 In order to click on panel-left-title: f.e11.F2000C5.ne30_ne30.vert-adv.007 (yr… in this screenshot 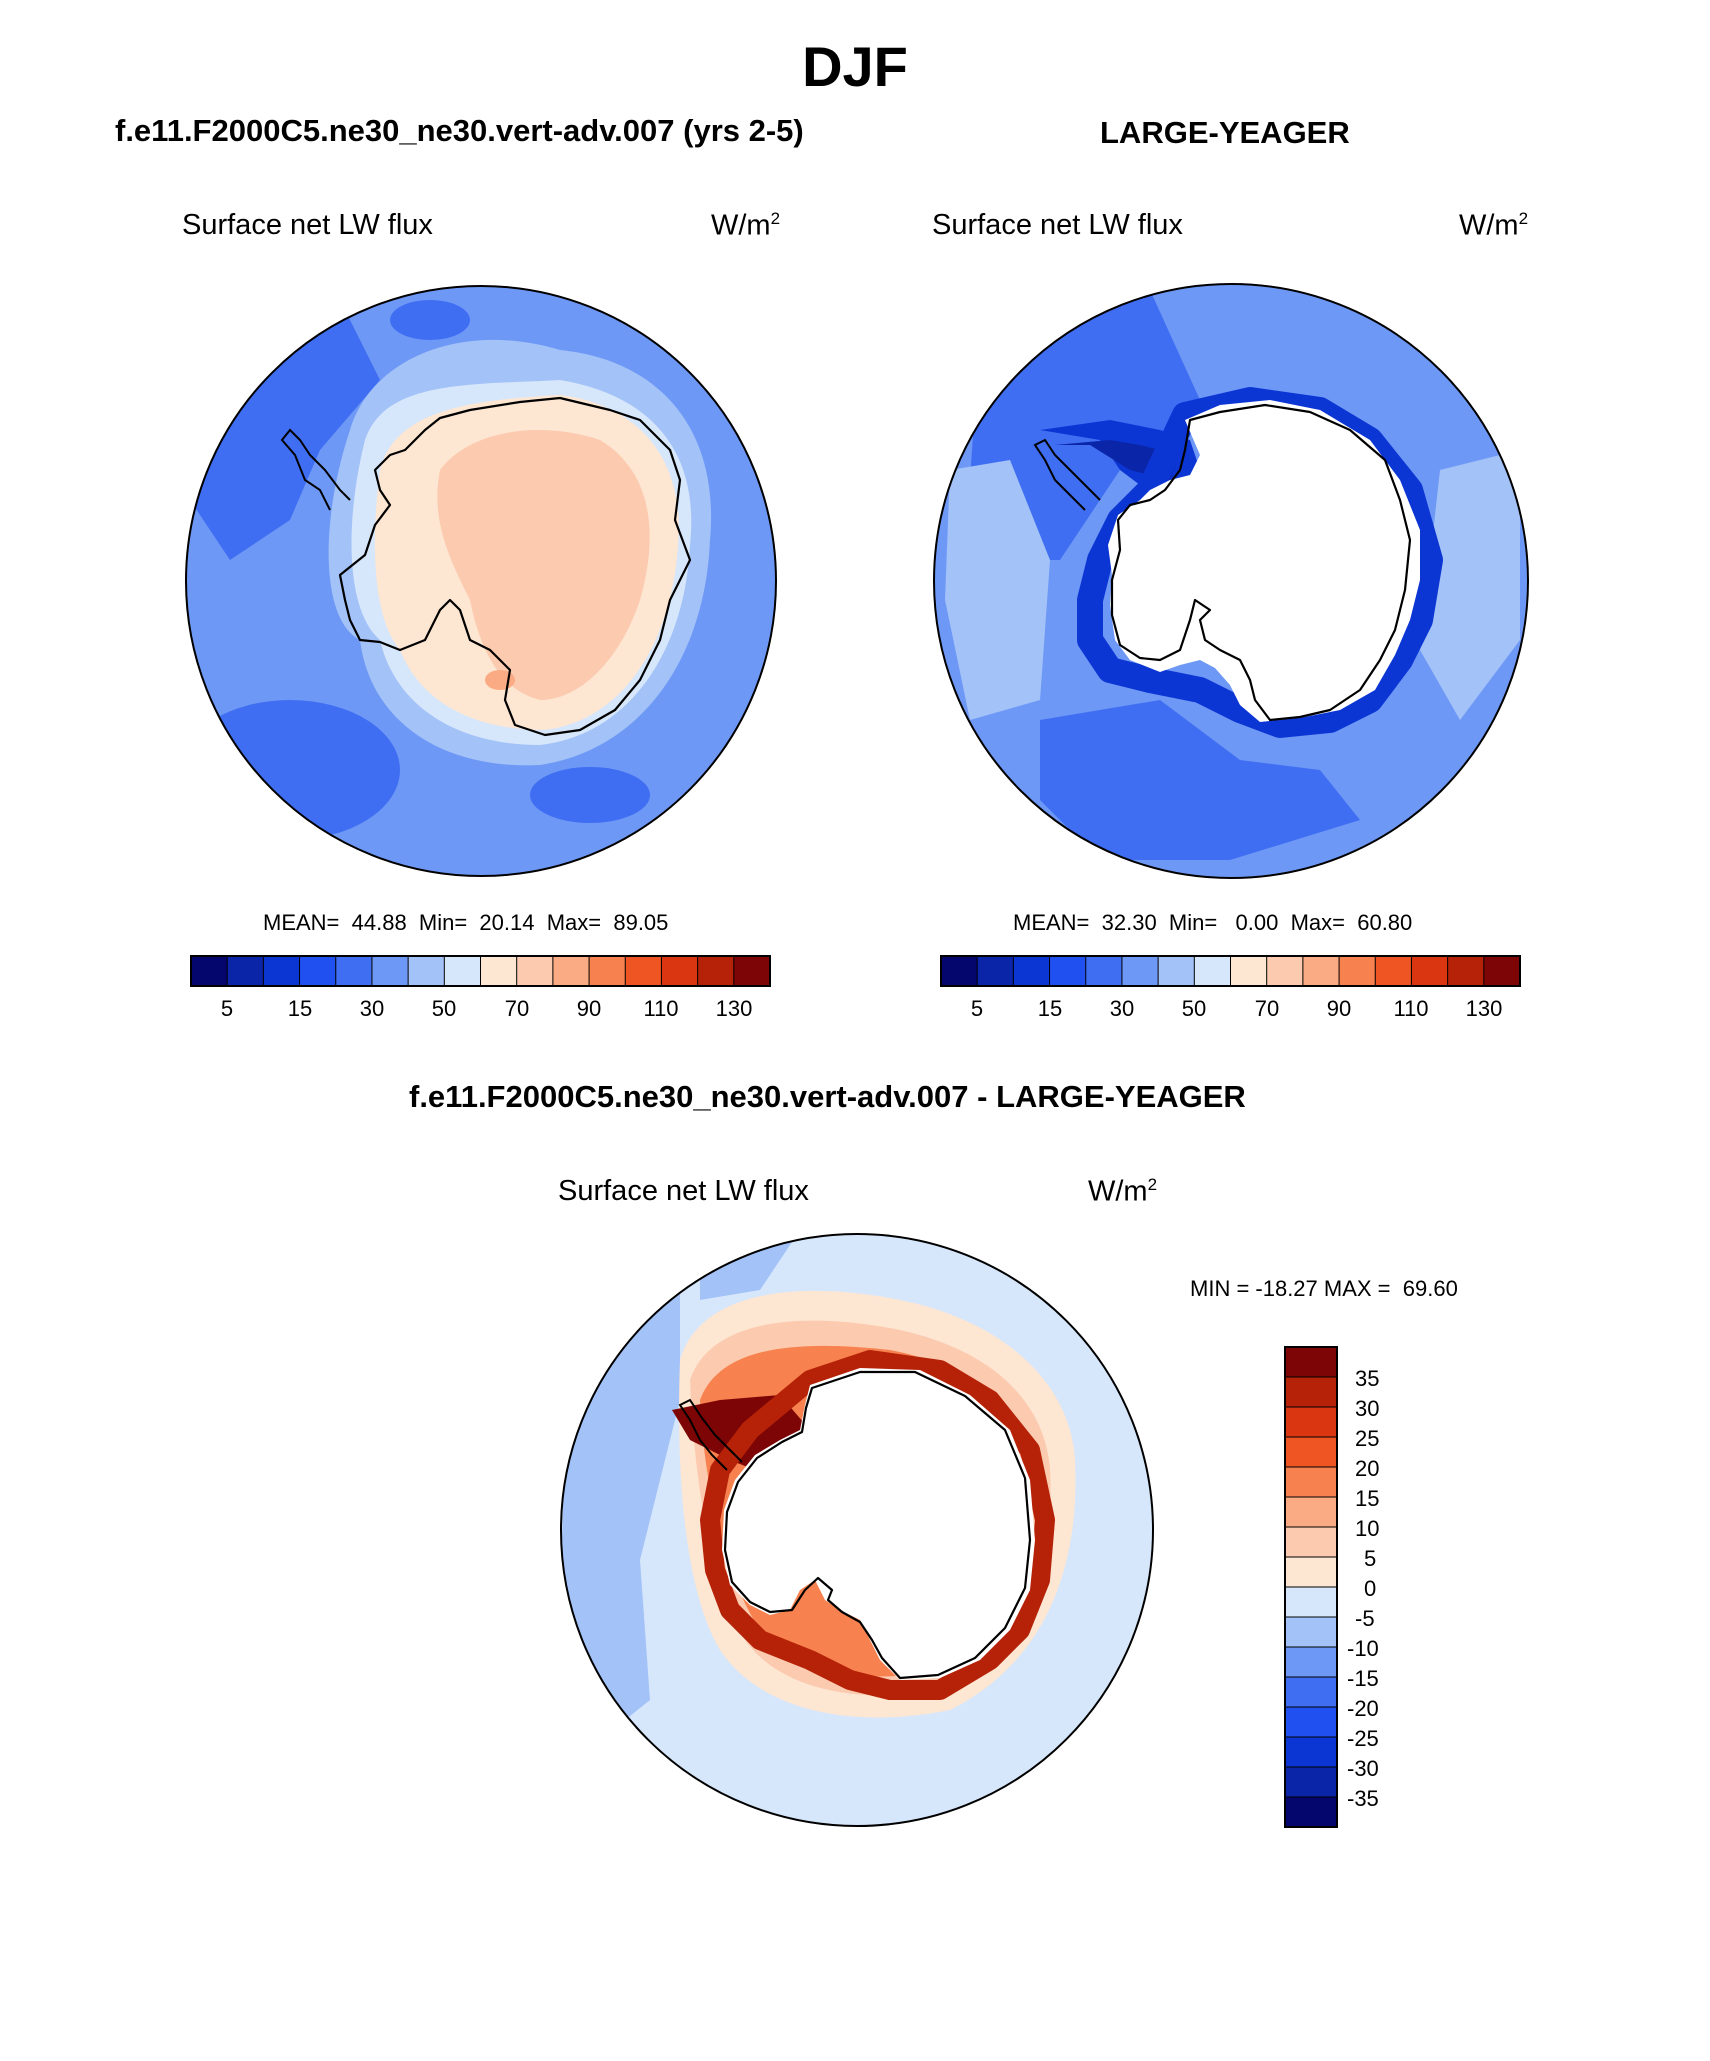, I will do `click(459, 130)`.